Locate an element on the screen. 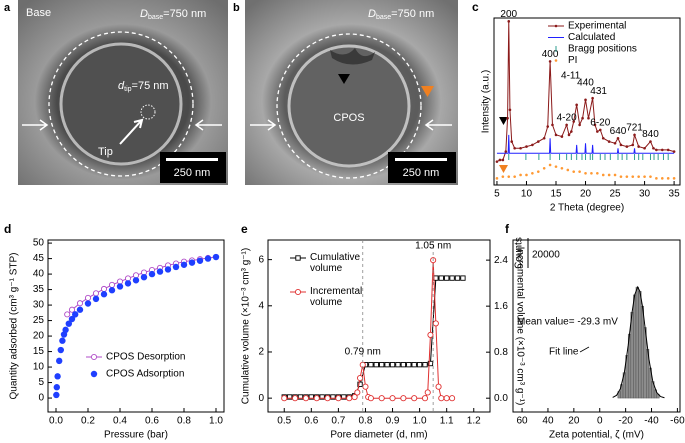  d-base: Dbase=750 nm is located at coordinates (401, 14).